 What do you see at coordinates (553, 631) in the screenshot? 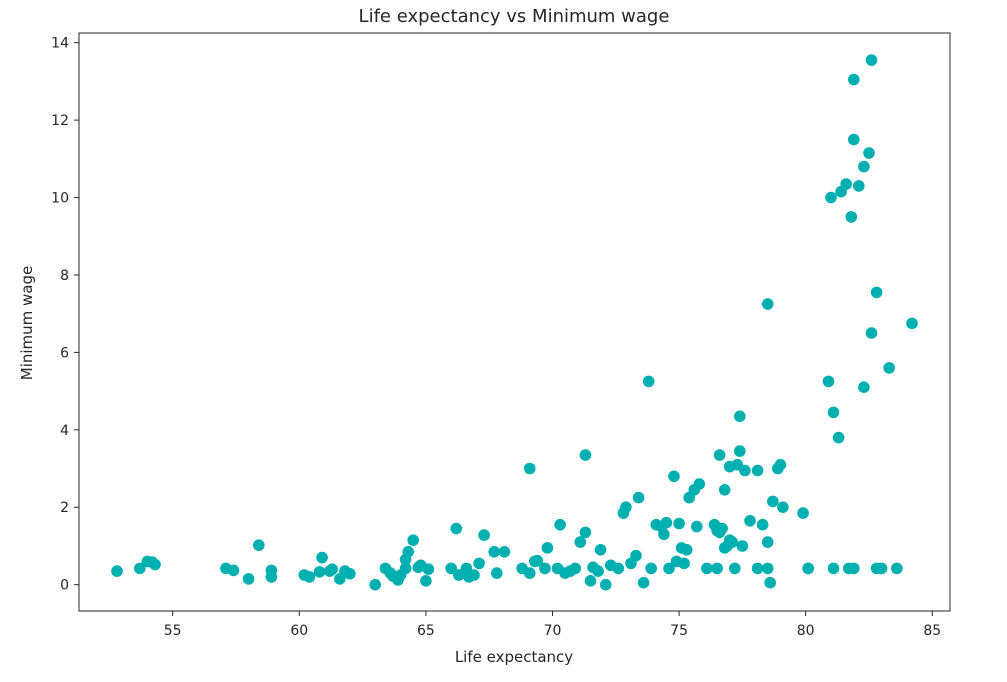
I see `x-tick-label: 70` at bounding box center [553, 631].